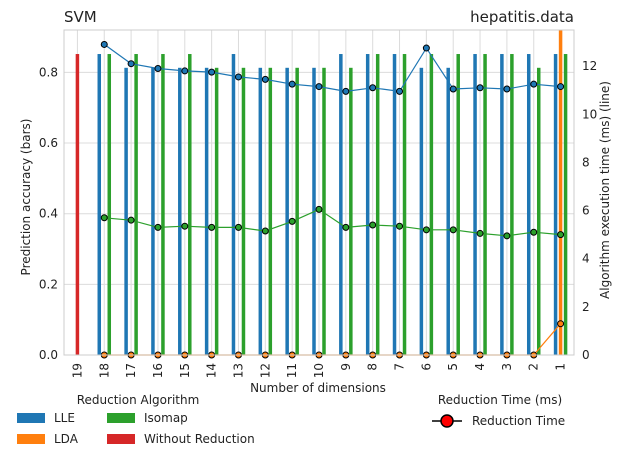  Describe the element at coordinates (373, 367) in the screenshot. I see `x-tick-label: 8` at that location.